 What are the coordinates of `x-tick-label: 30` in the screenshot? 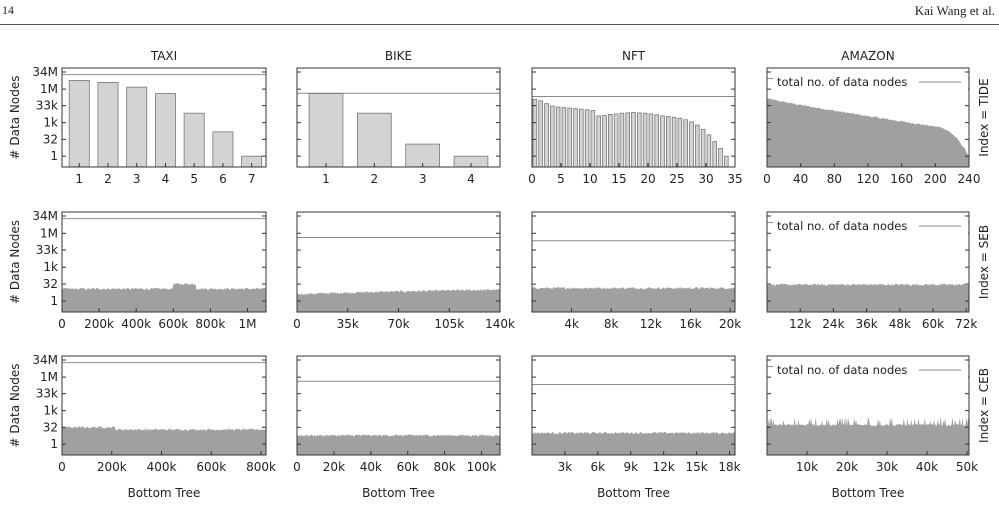 It's located at (705, 179).